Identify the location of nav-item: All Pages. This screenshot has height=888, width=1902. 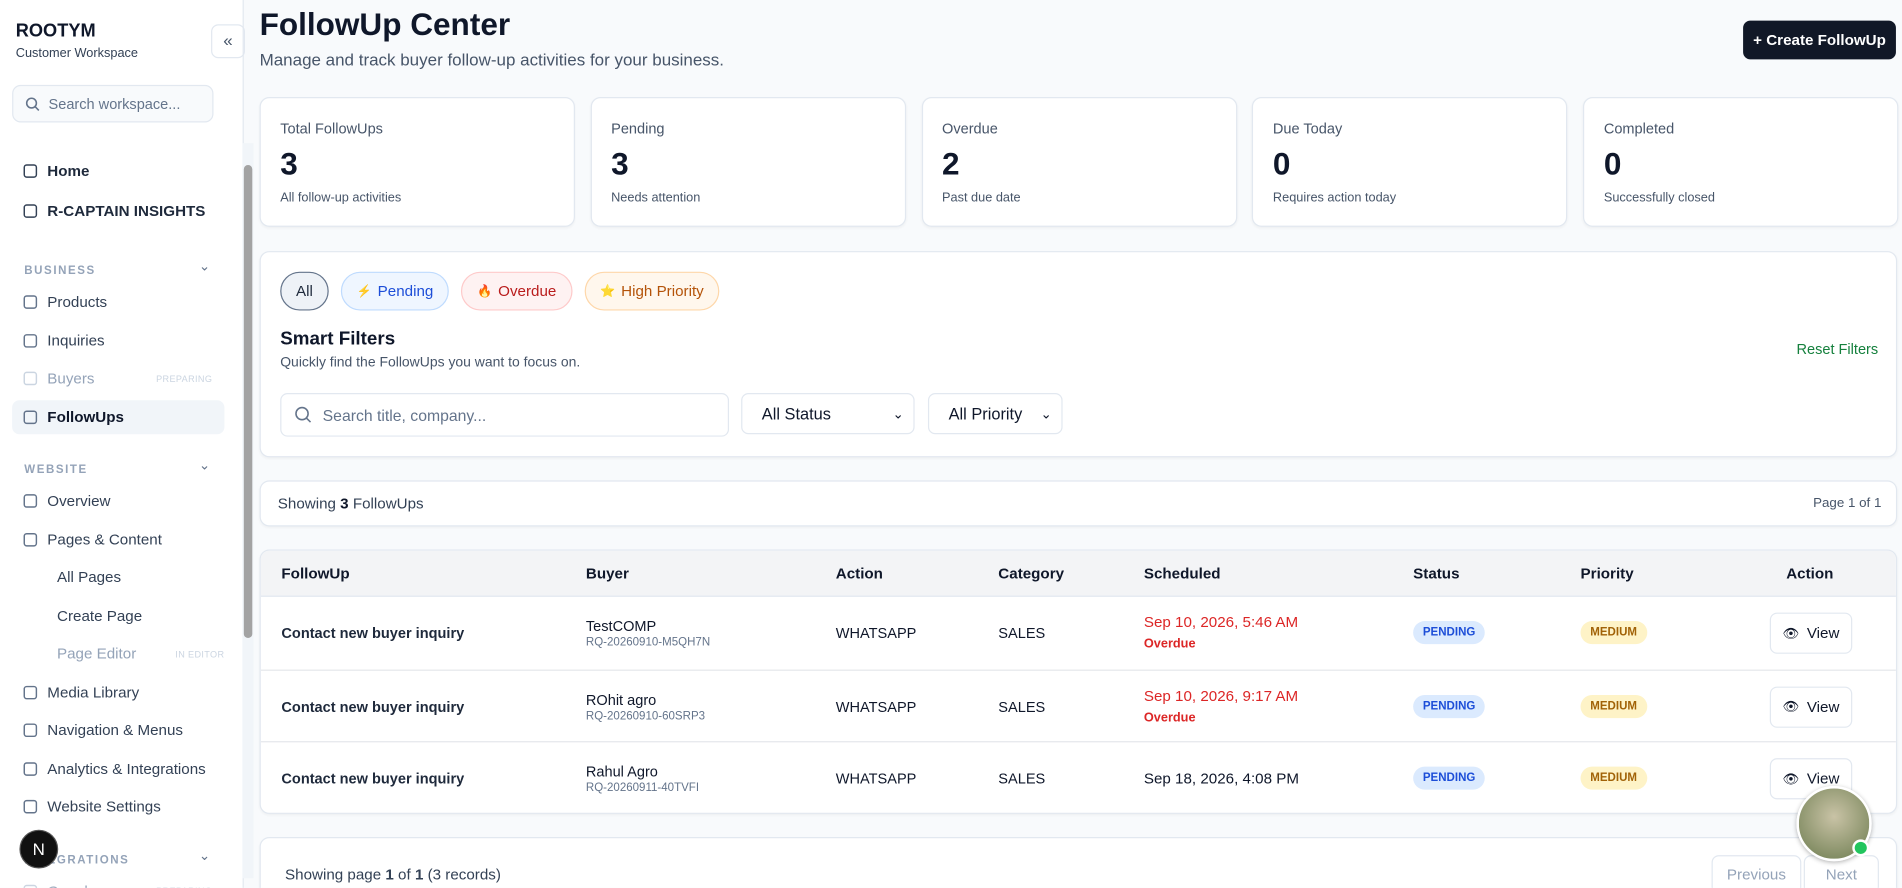
(141, 577).